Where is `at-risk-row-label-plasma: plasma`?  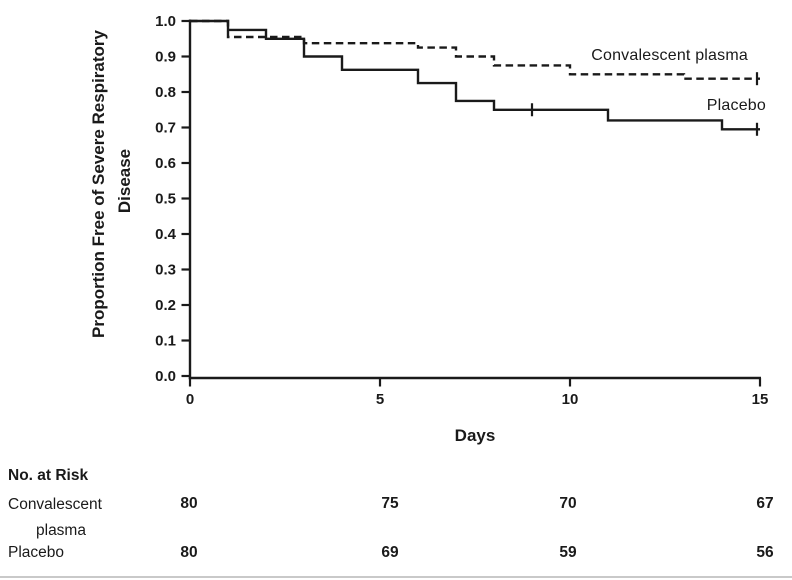
at-risk-row-label-plasma: plasma is located at coordinates (61, 530).